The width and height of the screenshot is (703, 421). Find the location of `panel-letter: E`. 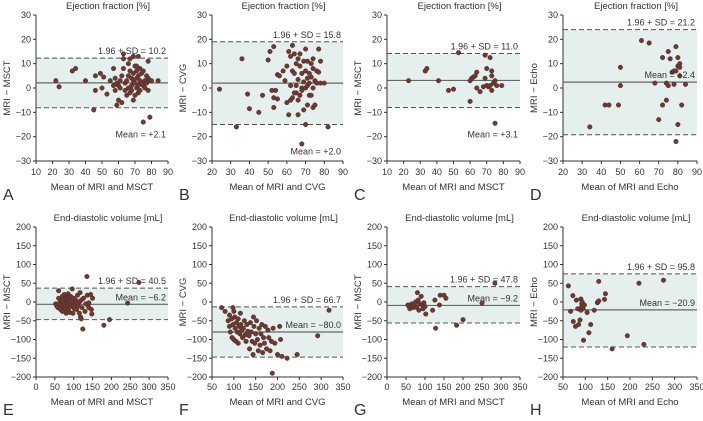

panel-letter: E is located at coordinates (8, 410).